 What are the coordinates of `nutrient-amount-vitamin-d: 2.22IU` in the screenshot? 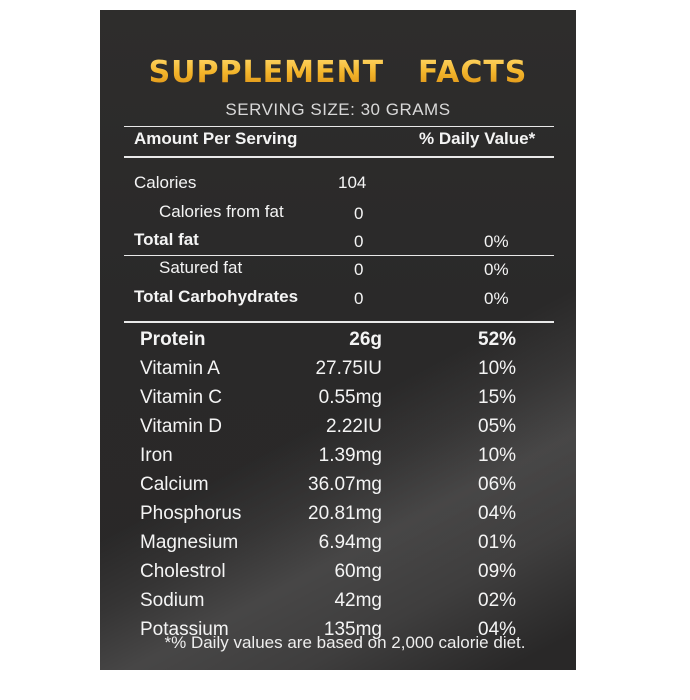 It's located at (354, 426).